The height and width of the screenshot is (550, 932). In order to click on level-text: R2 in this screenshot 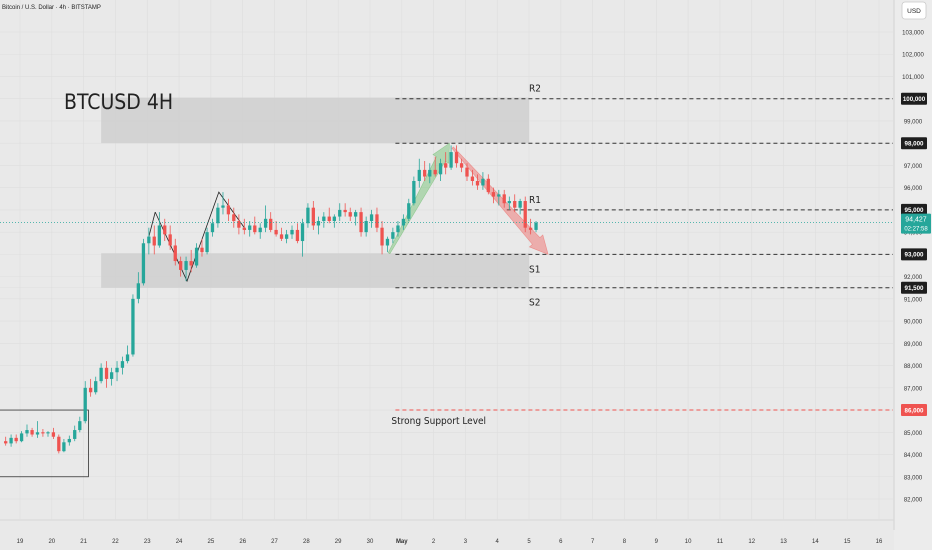, I will do `click(535, 89)`.